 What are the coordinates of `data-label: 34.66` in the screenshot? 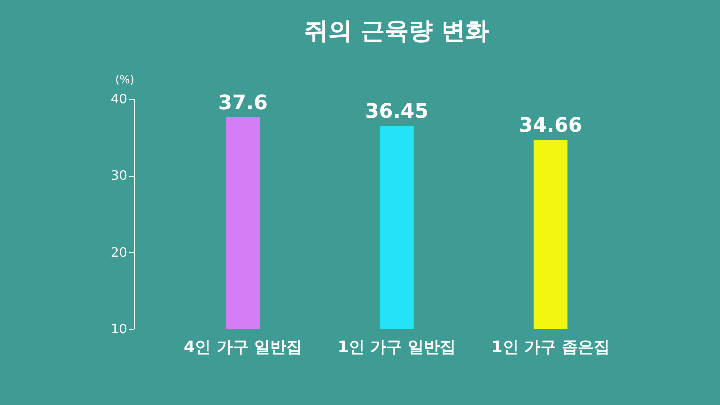 It's located at (550, 124).